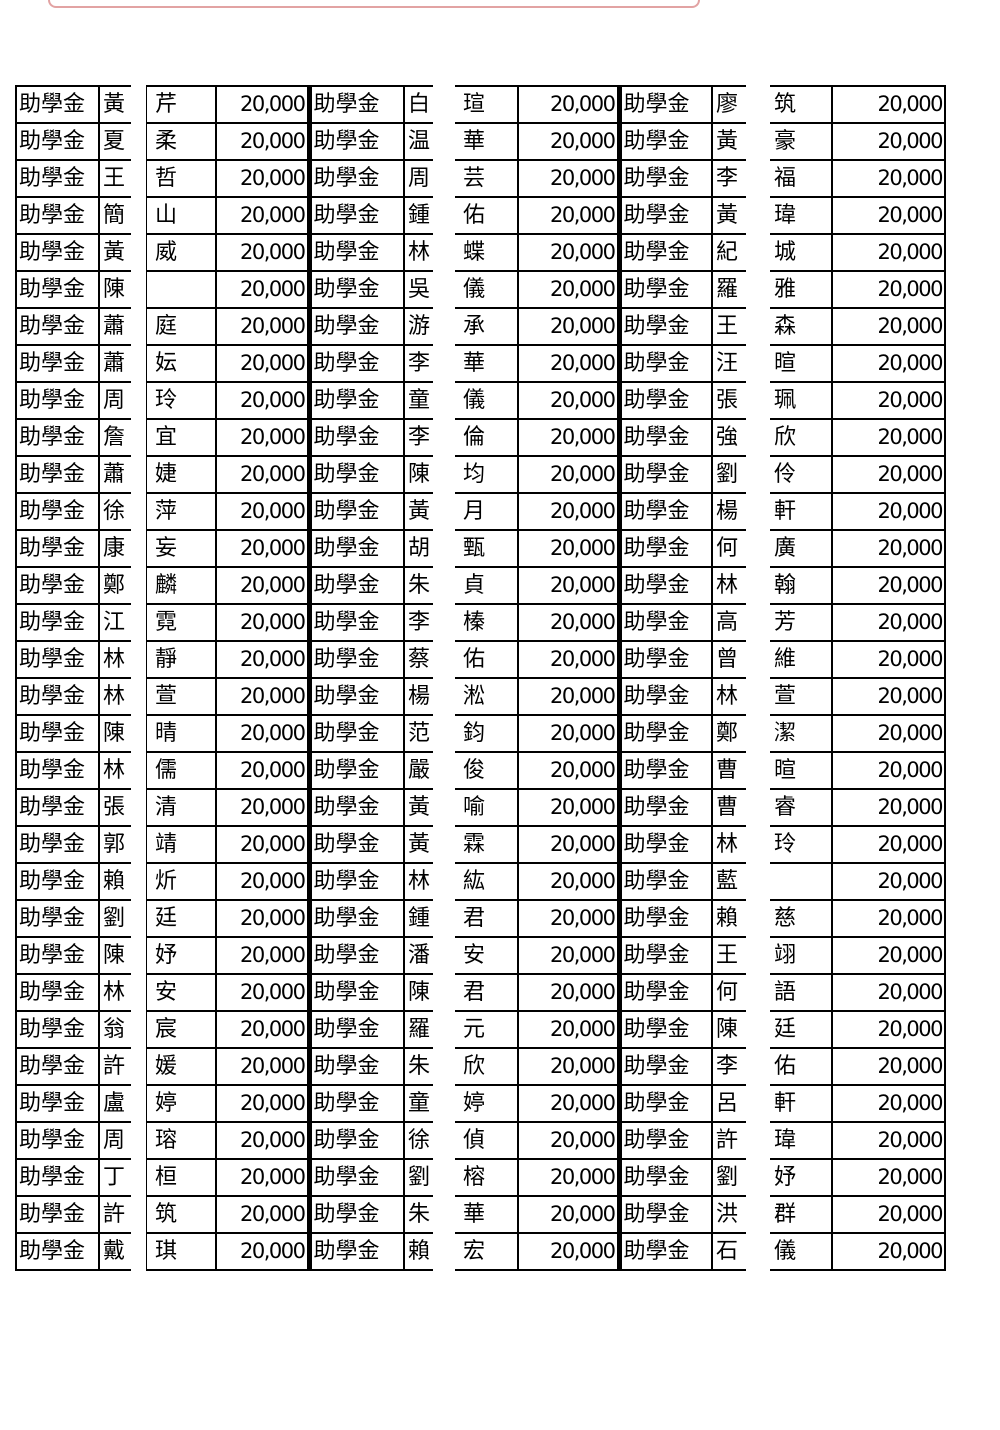 The image size is (1000, 1430). Describe the element at coordinates (181, 585) in the screenshot. I see `given-name-cell: 麟` at that location.